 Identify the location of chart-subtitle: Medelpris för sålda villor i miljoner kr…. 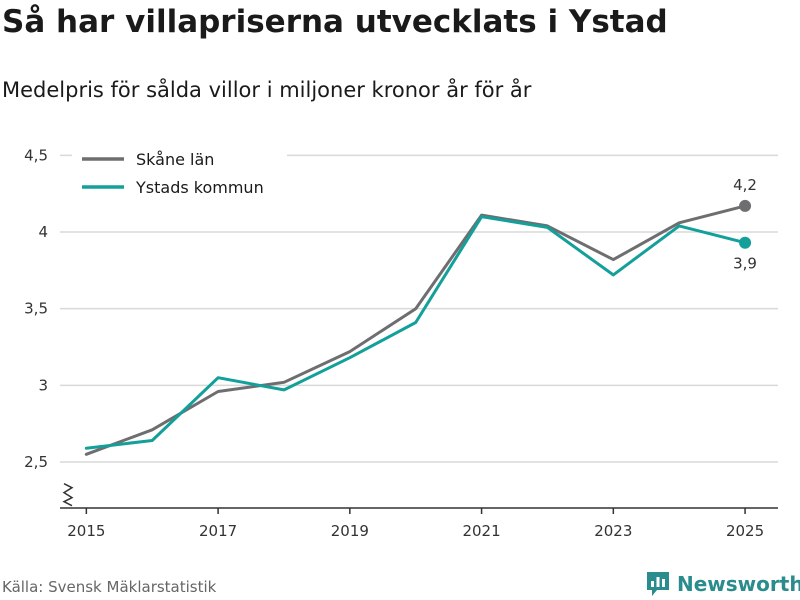
(267, 90).